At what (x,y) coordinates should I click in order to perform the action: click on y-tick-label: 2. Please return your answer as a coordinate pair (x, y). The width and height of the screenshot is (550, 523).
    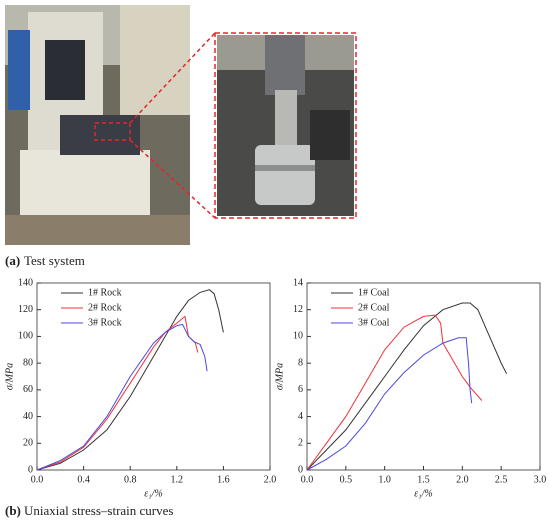
    Looking at the image, I should click on (300, 443).